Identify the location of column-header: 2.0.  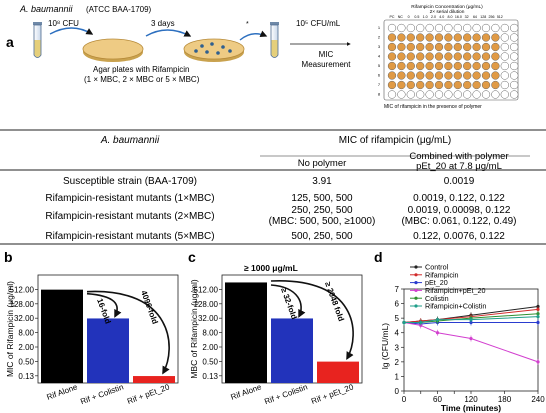
(433, 17).